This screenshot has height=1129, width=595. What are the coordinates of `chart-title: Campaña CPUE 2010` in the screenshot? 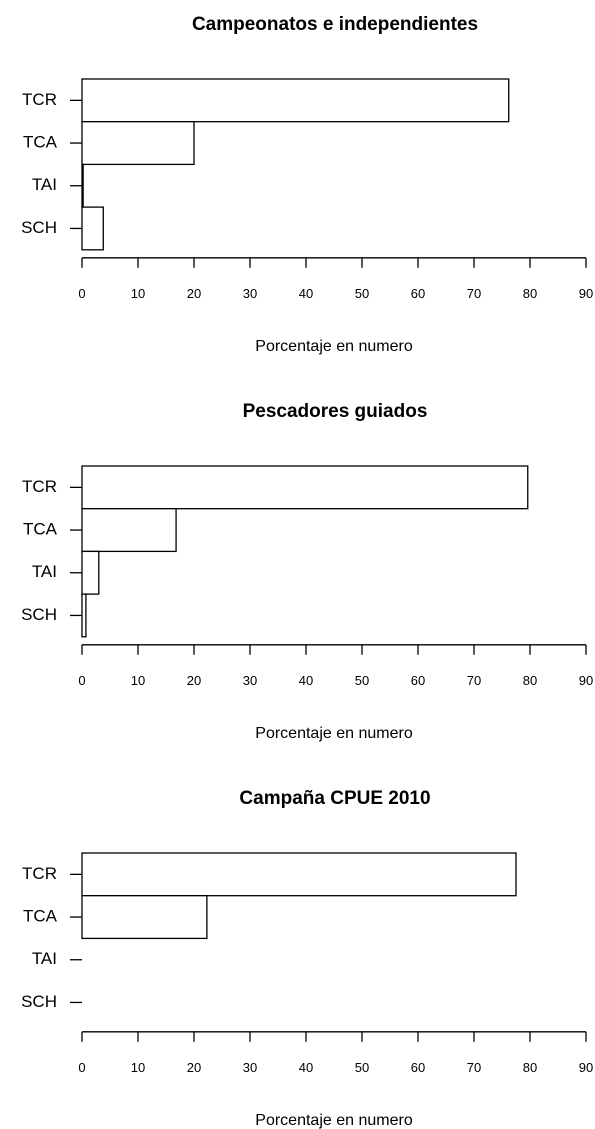 It's located at (334, 798).